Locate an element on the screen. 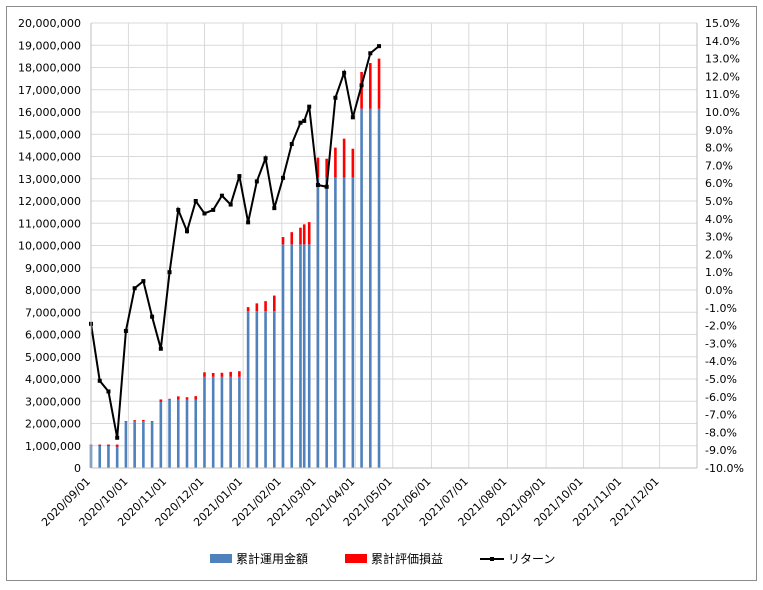  y-right-tick-label: 7.0% is located at coordinates (719, 165).